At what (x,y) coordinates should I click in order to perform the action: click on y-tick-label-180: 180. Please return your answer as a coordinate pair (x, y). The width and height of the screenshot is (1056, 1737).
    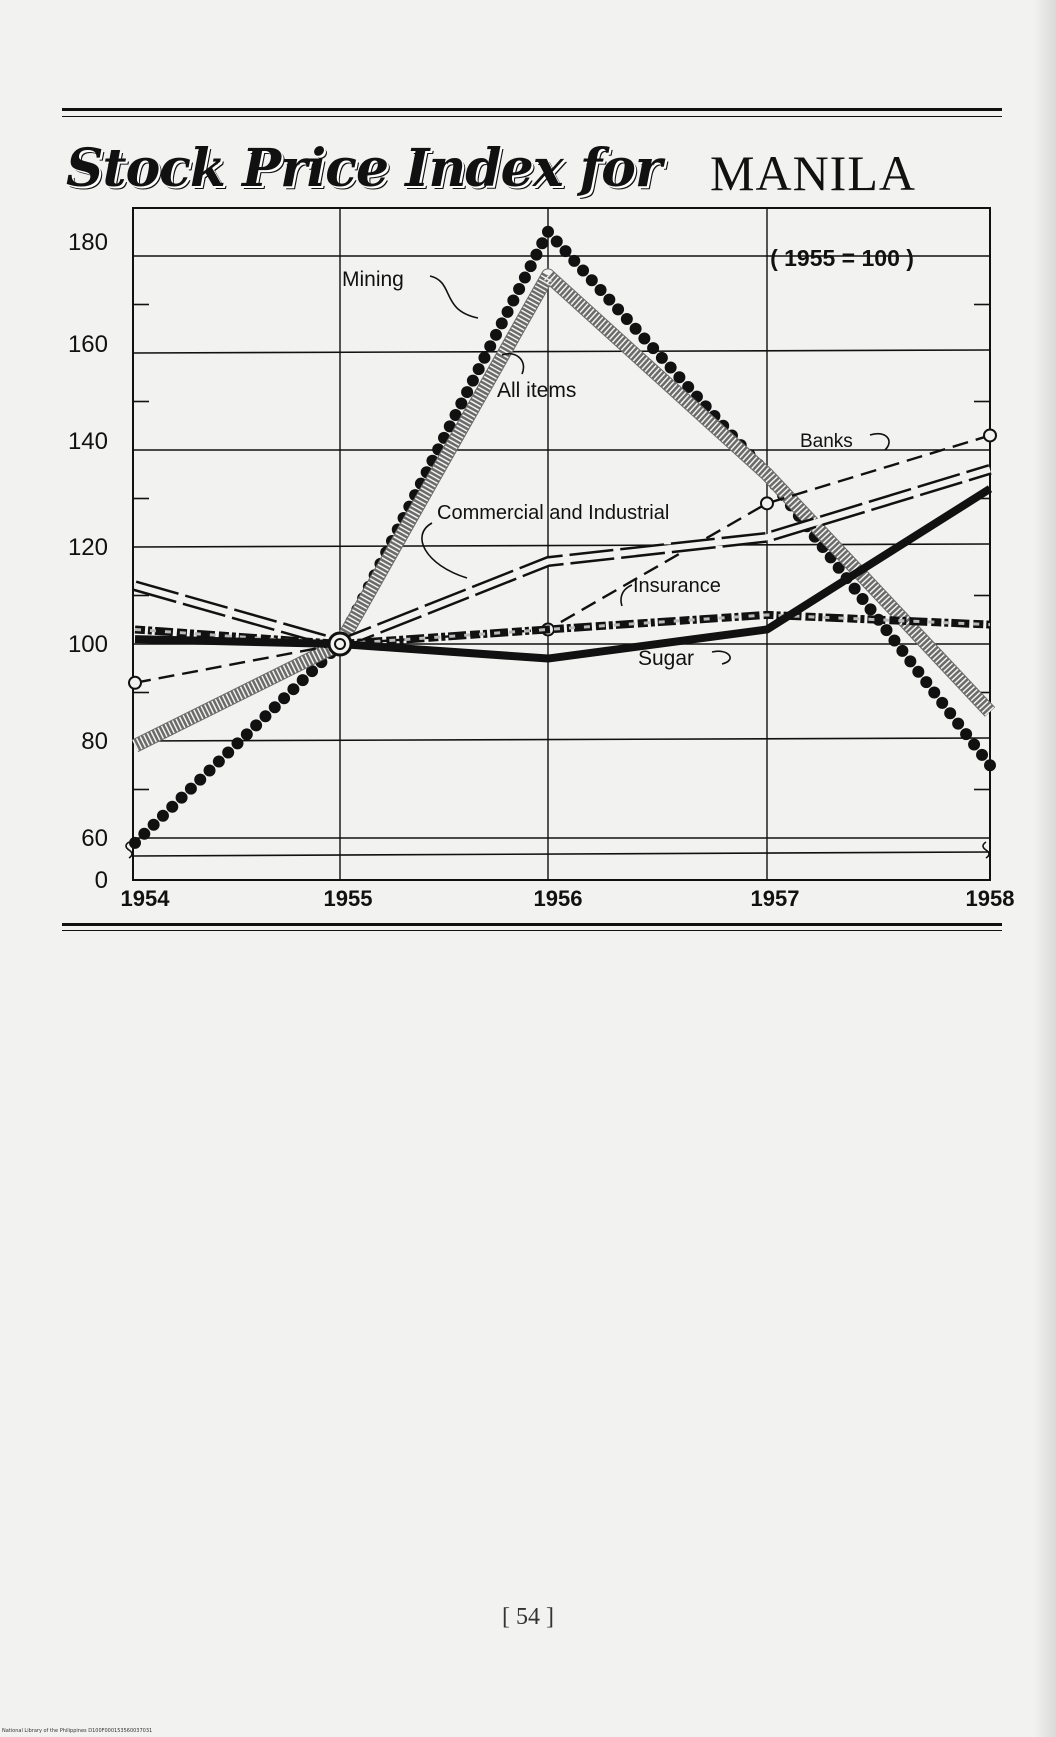
    Looking at the image, I should click on (88, 242).